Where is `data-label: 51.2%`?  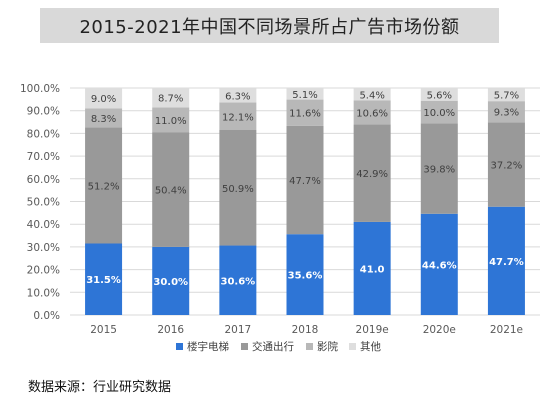
data-label: 51.2% is located at coordinates (104, 186).